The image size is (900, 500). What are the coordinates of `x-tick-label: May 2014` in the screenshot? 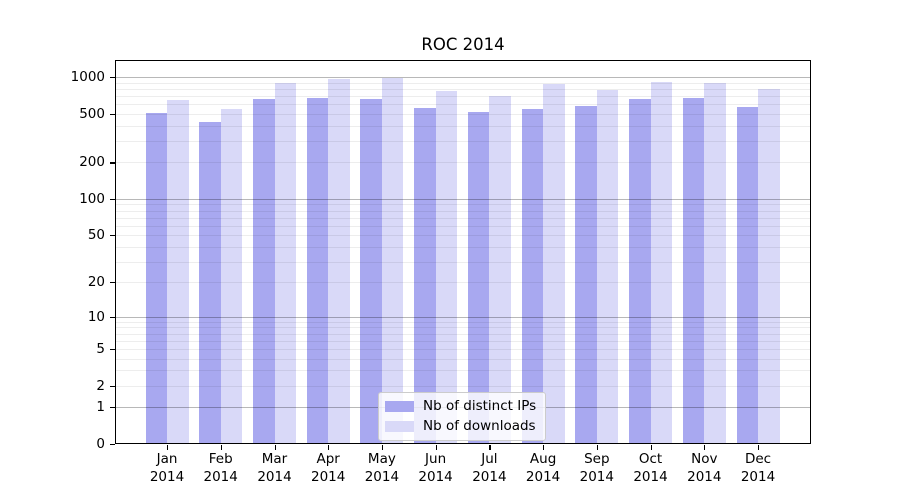 It's located at (382, 468).